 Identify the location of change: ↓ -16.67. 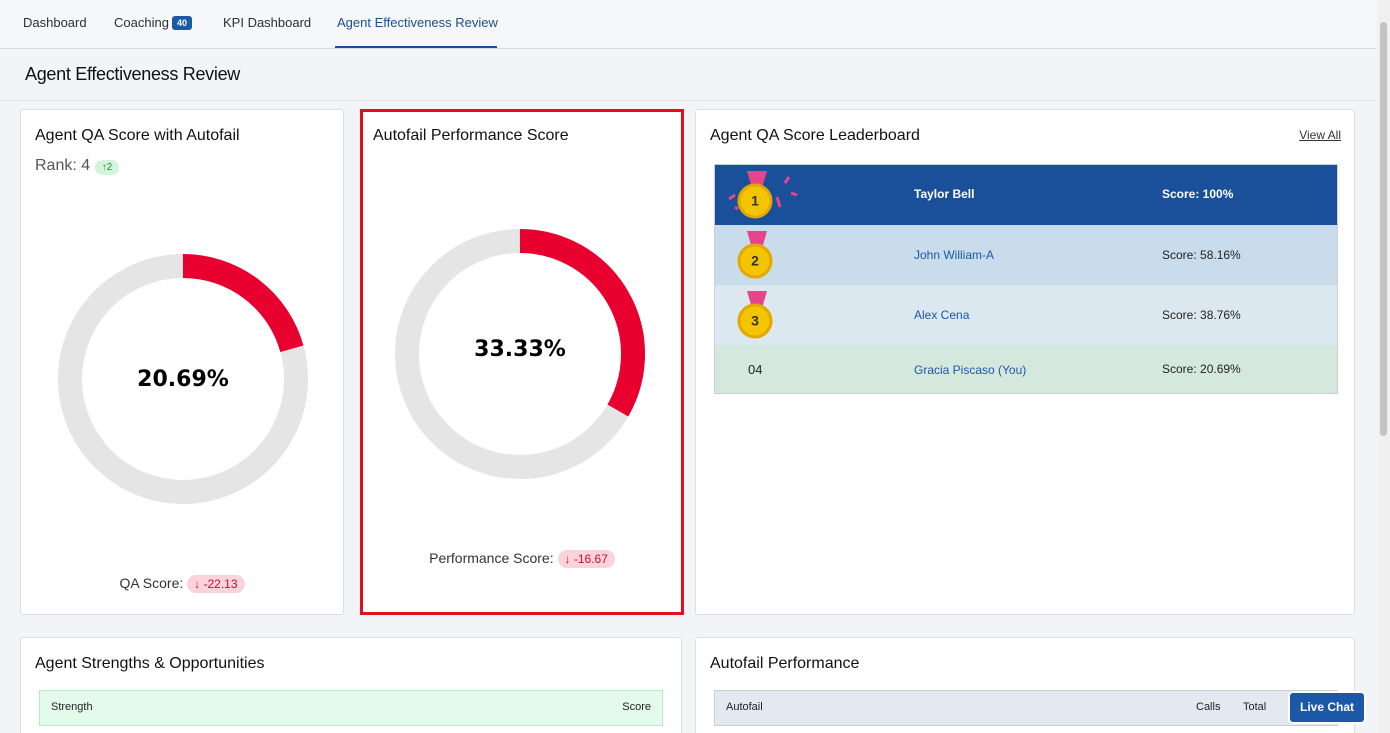
(586, 559).